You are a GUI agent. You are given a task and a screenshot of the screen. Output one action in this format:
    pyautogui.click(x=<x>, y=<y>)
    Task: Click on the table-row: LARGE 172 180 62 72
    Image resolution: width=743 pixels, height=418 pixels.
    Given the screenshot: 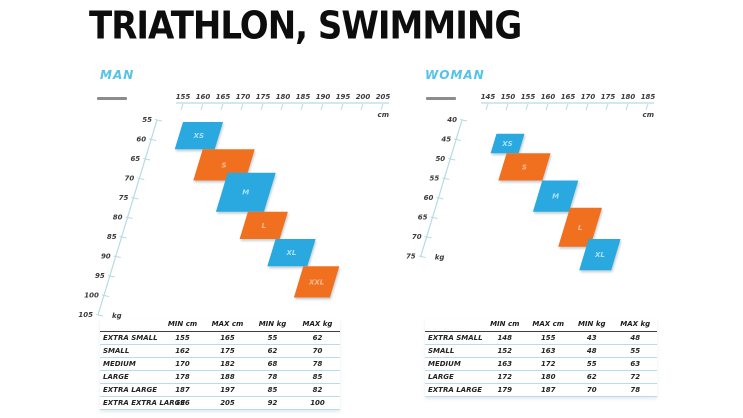 What is the action you would take?
    pyautogui.click(x=541, y=377)
    